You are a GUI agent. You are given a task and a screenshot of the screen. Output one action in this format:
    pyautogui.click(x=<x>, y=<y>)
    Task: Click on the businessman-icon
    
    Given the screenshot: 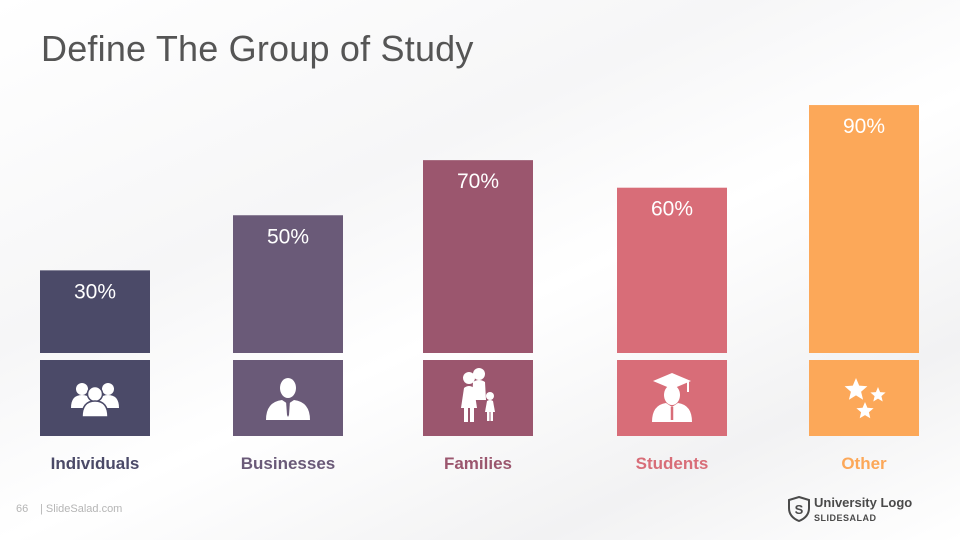 What is the action you would take?
    pyautogui.click(x=288, y=399)
    